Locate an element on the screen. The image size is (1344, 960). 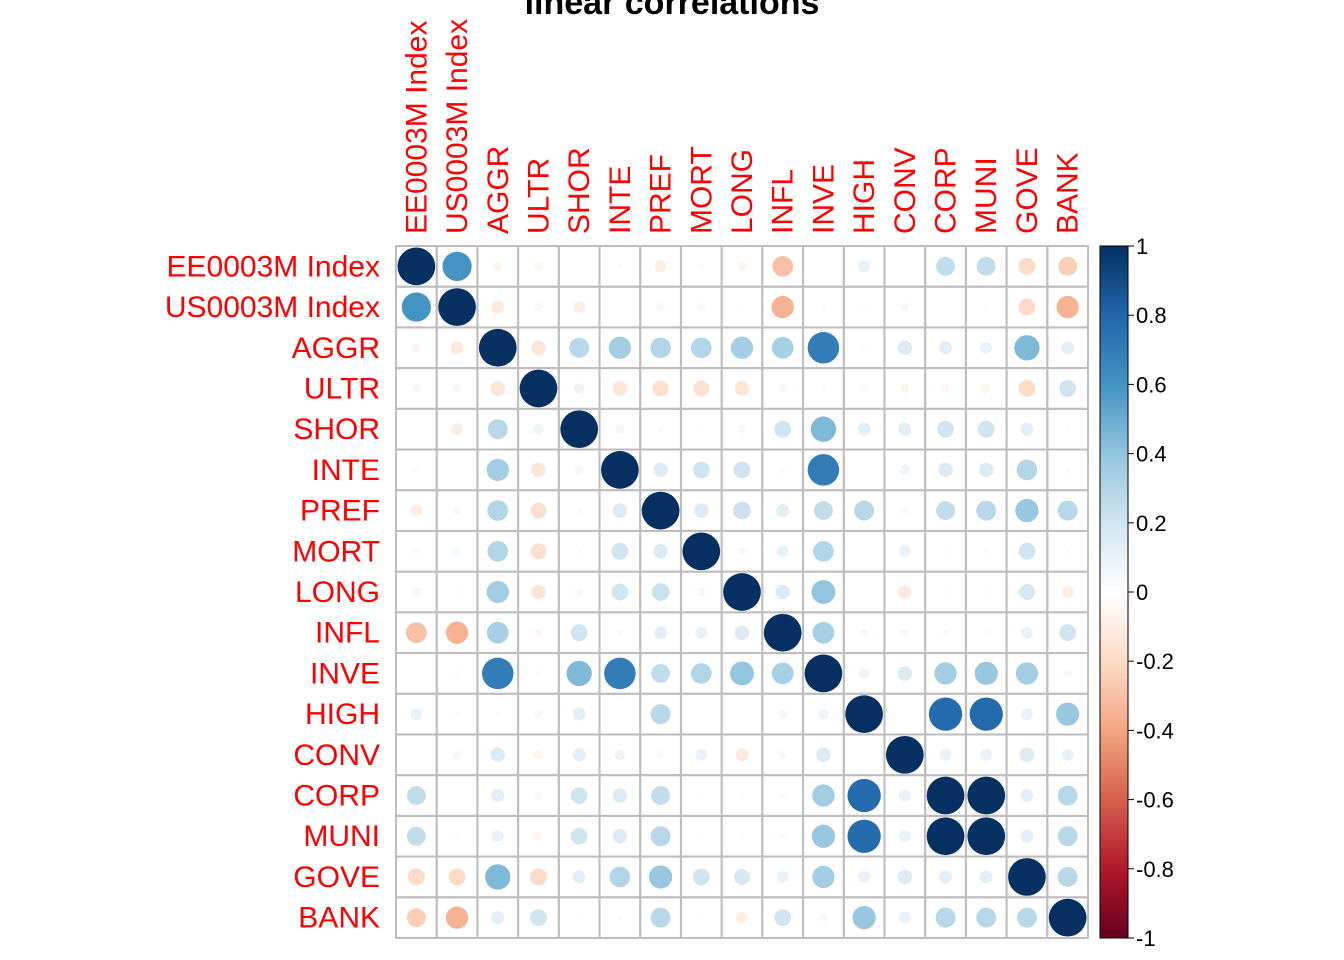
correlation-circle-shor-inve is located at coordinates (823, 429).